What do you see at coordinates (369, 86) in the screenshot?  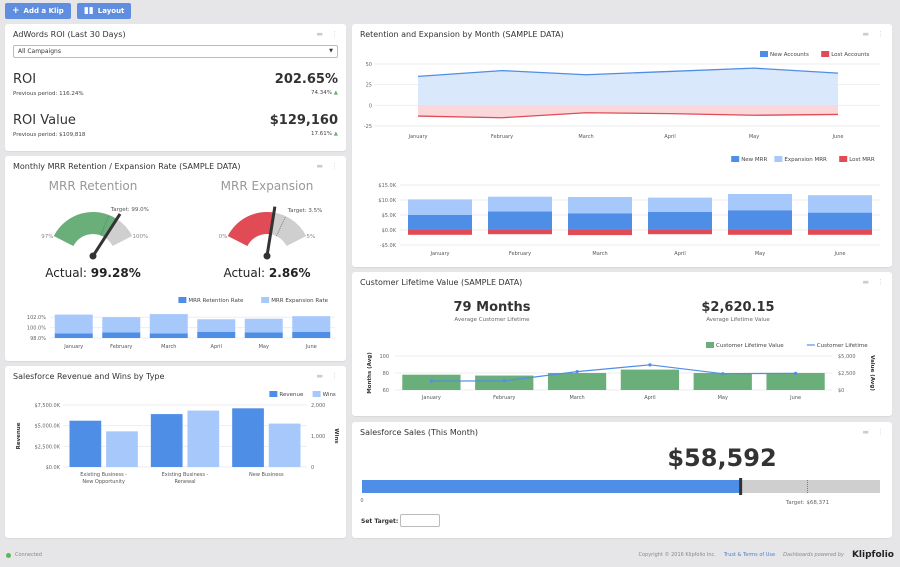 I see `y-tick-label: 25` at bounding box center [369, 86].